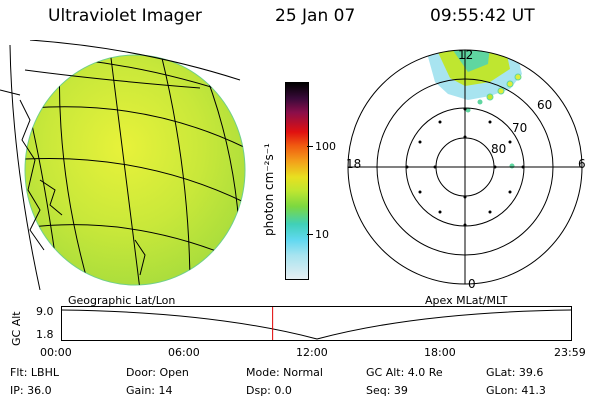  Describe the element at coordinates (297, 181) in the screenshot. I see `color-scale-bar` at that location.